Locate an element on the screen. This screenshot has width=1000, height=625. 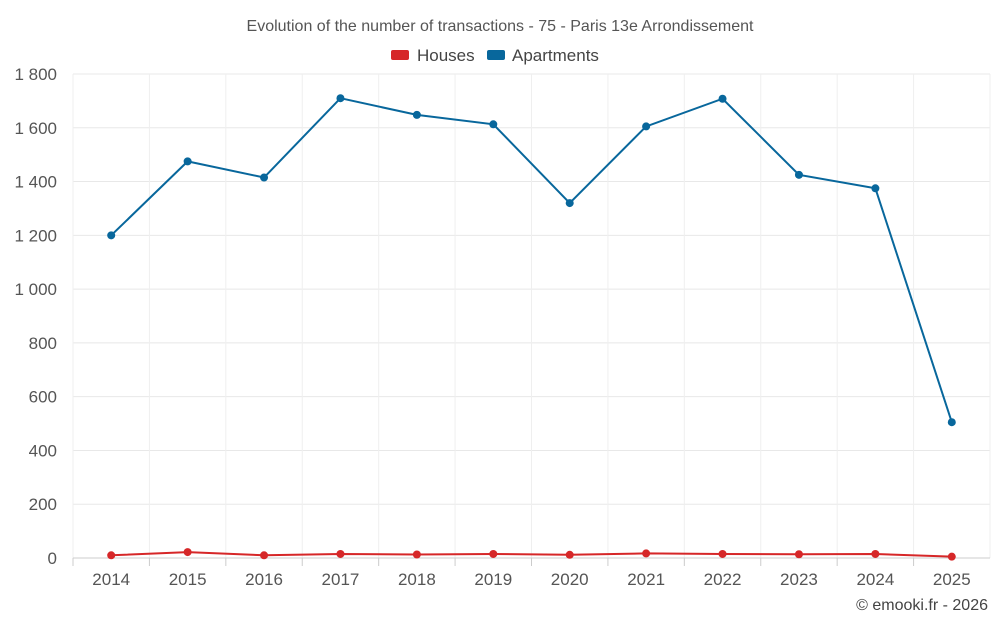
legend-swatch-apartments is located at coordinates (496, 55).